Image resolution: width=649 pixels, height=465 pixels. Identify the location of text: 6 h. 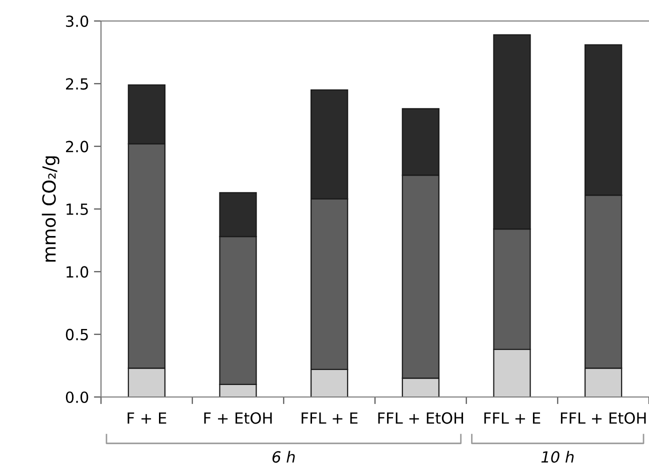
(283, 456).